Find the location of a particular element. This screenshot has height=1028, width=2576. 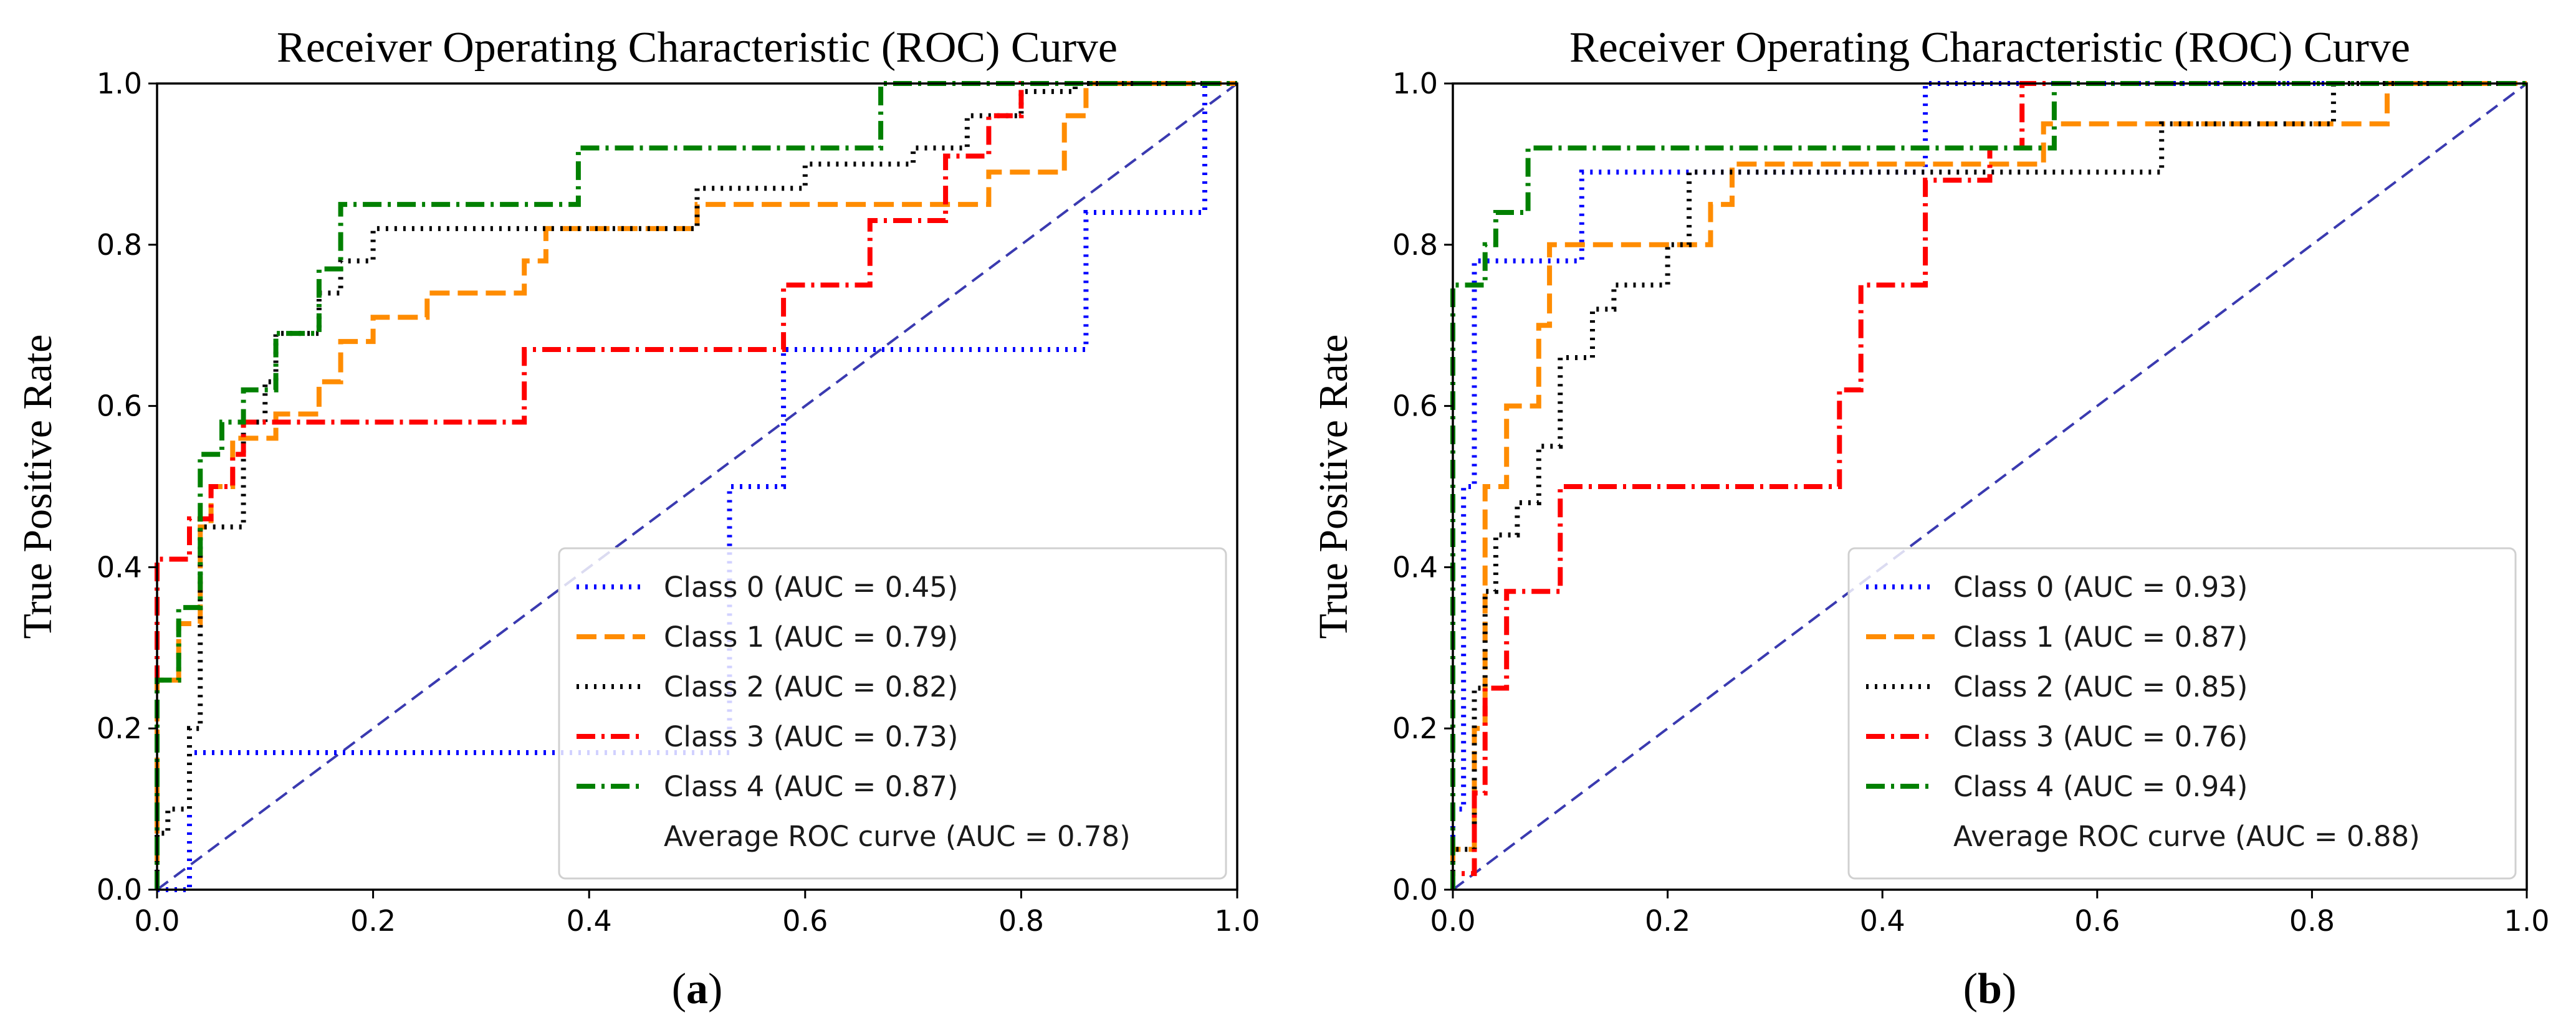

legend-entry-label: Class 2 (AUC = 0.85) is located at coordinates (2100, 687).